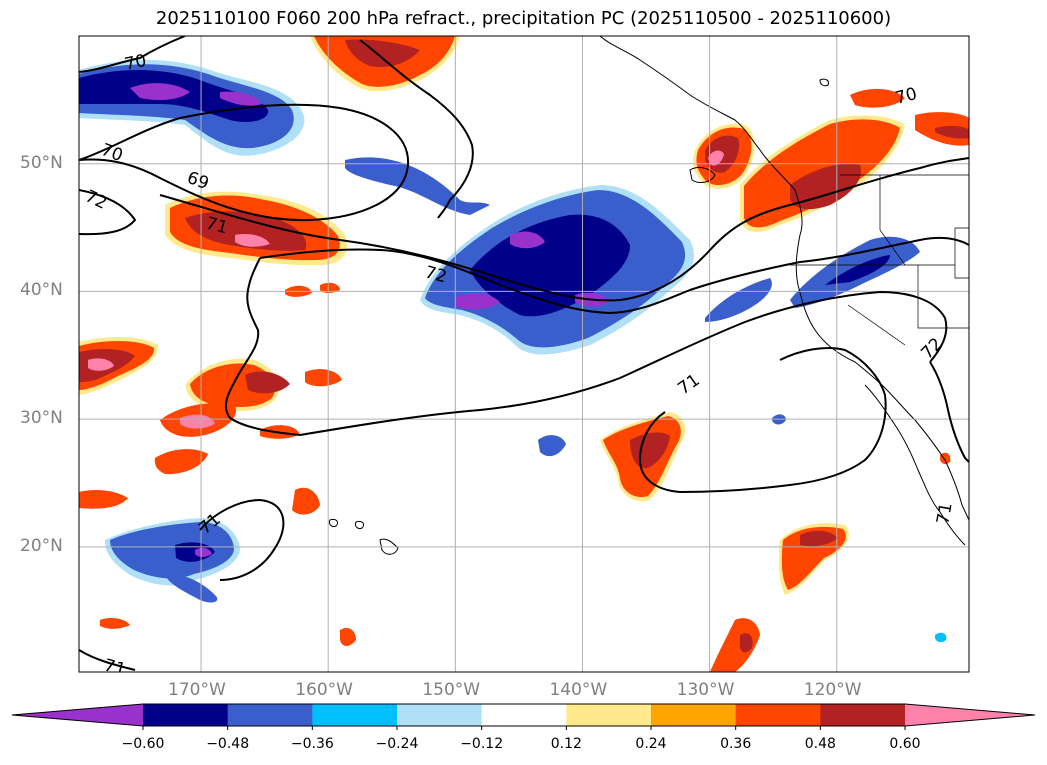 The height and width of the screenshot is (765, 1047). I want to click on lat-tick-label: 20°N, so click(41, 545).